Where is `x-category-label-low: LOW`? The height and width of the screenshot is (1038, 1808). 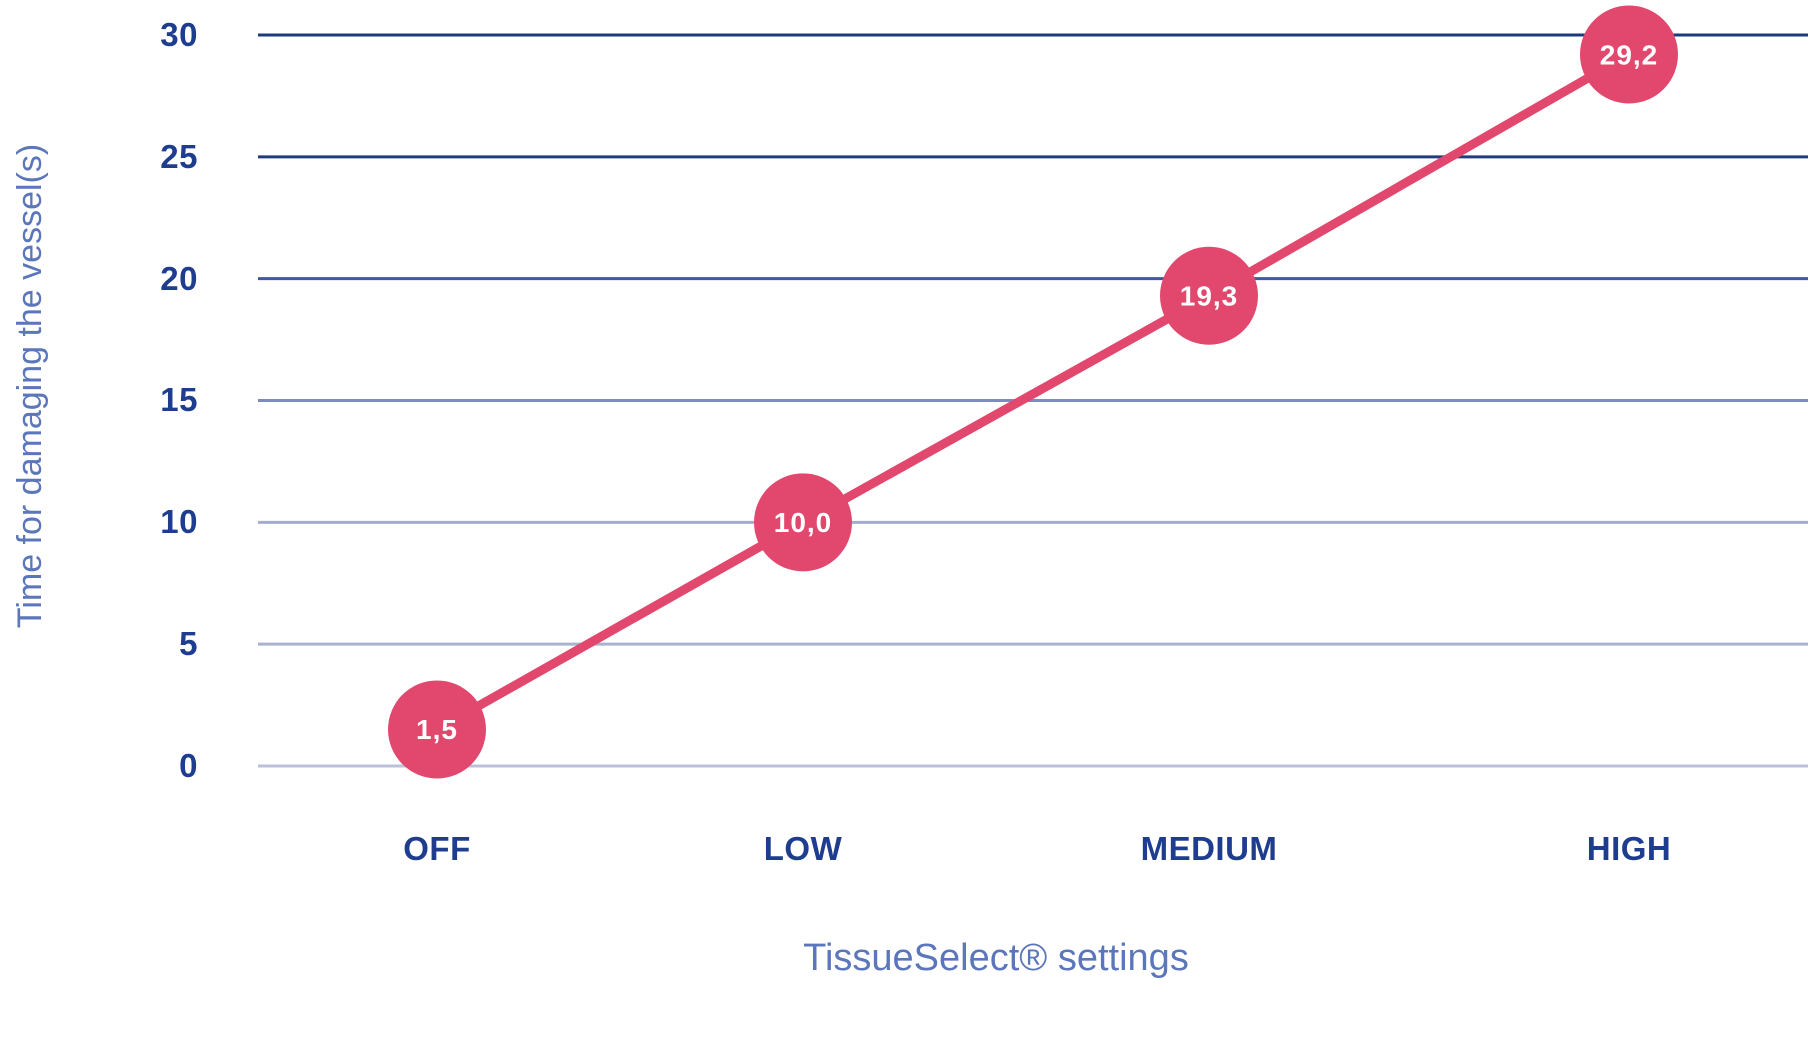 x-category-label-low: LOW is located at coordinates (803, 848).